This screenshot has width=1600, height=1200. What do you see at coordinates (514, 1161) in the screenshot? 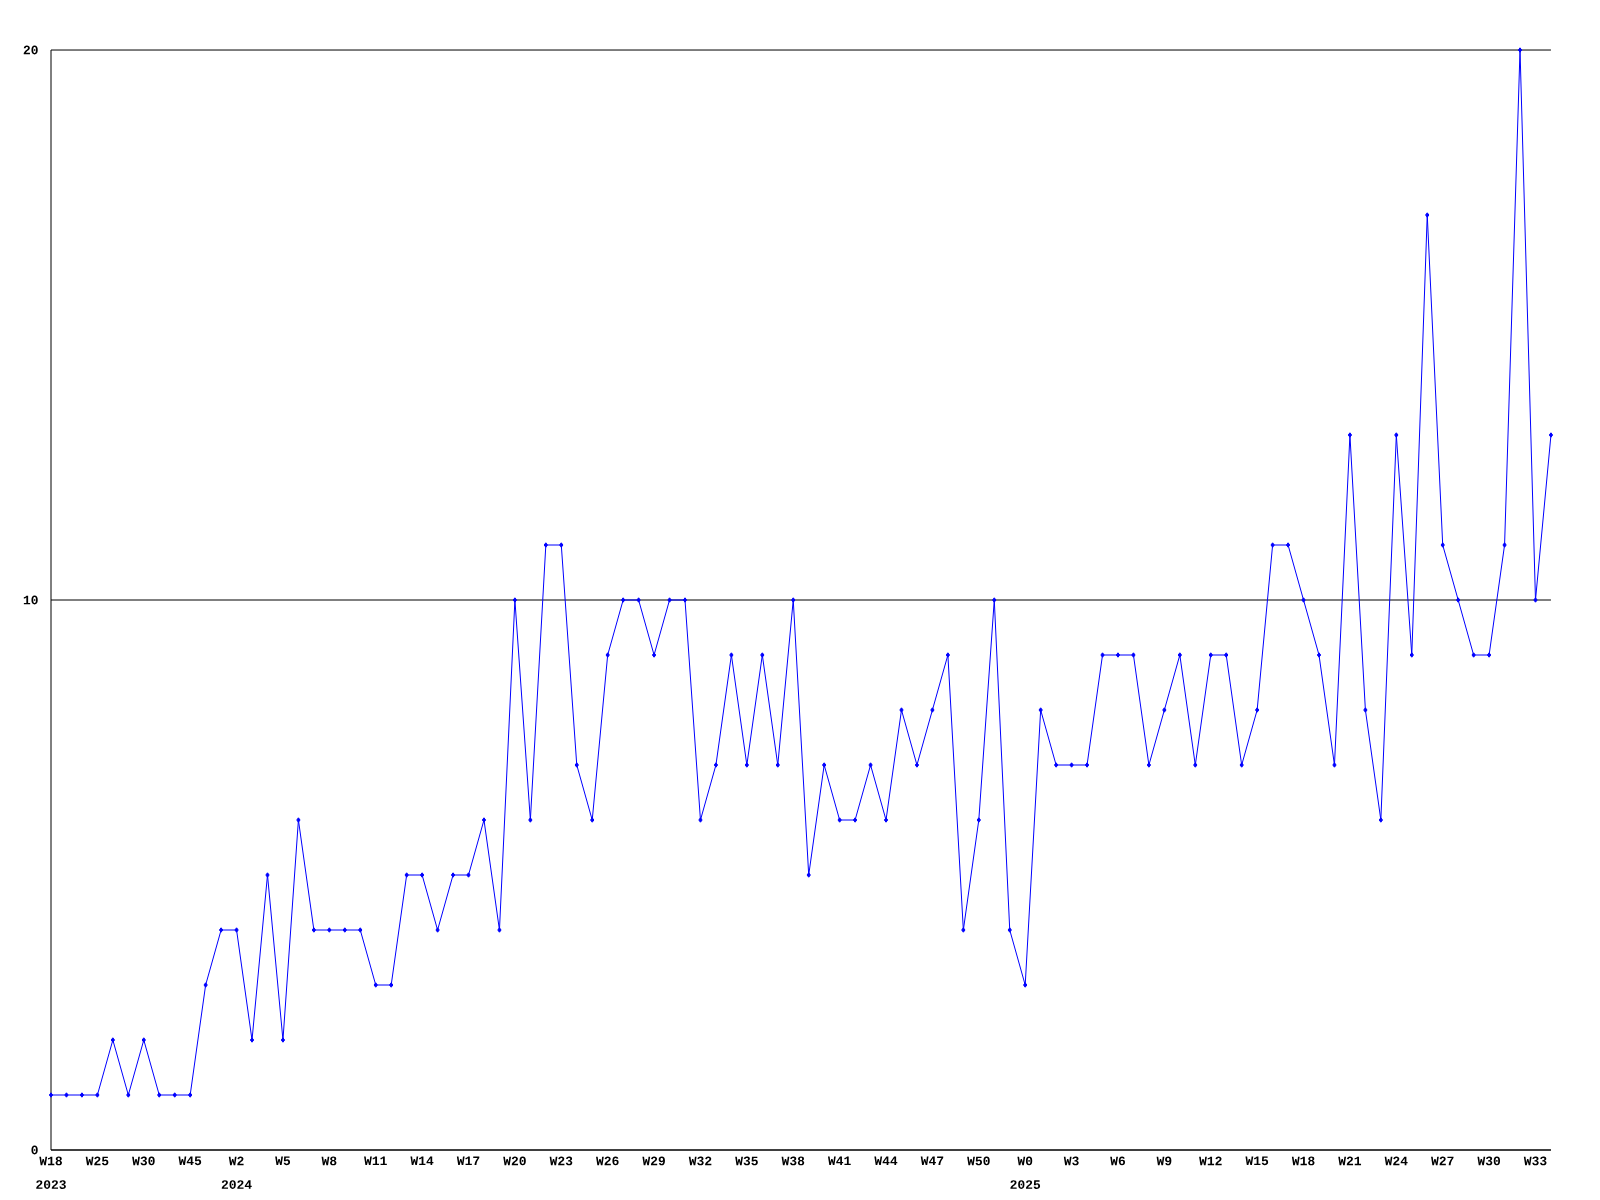
I see `x-tick-label: W20` at bounding box center [514, 1161].